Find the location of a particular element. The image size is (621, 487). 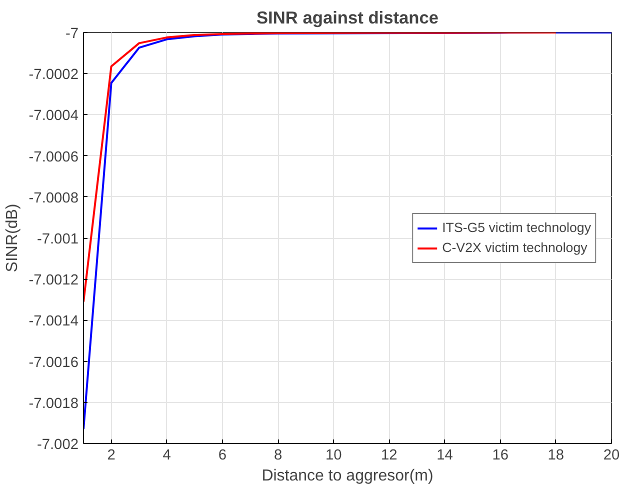

x-tick-label: 12 is located at coordinates (389, 456).